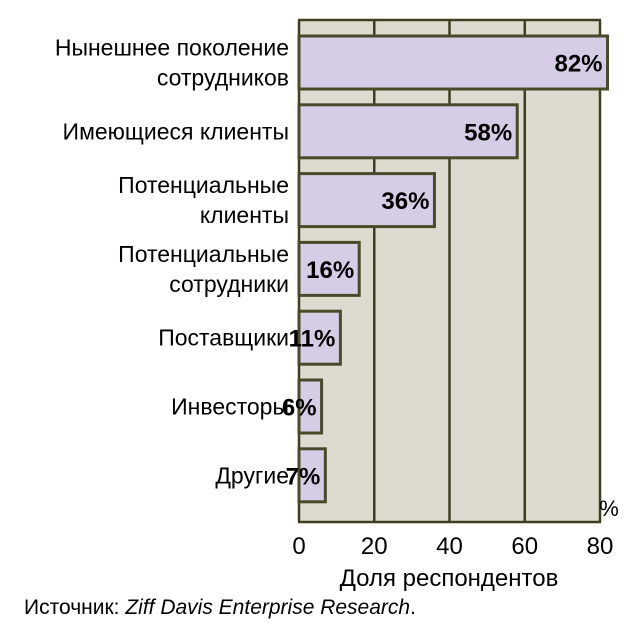  I want to click on category-label-1-0: Имеющиеся клиенты, so click(176, 131).